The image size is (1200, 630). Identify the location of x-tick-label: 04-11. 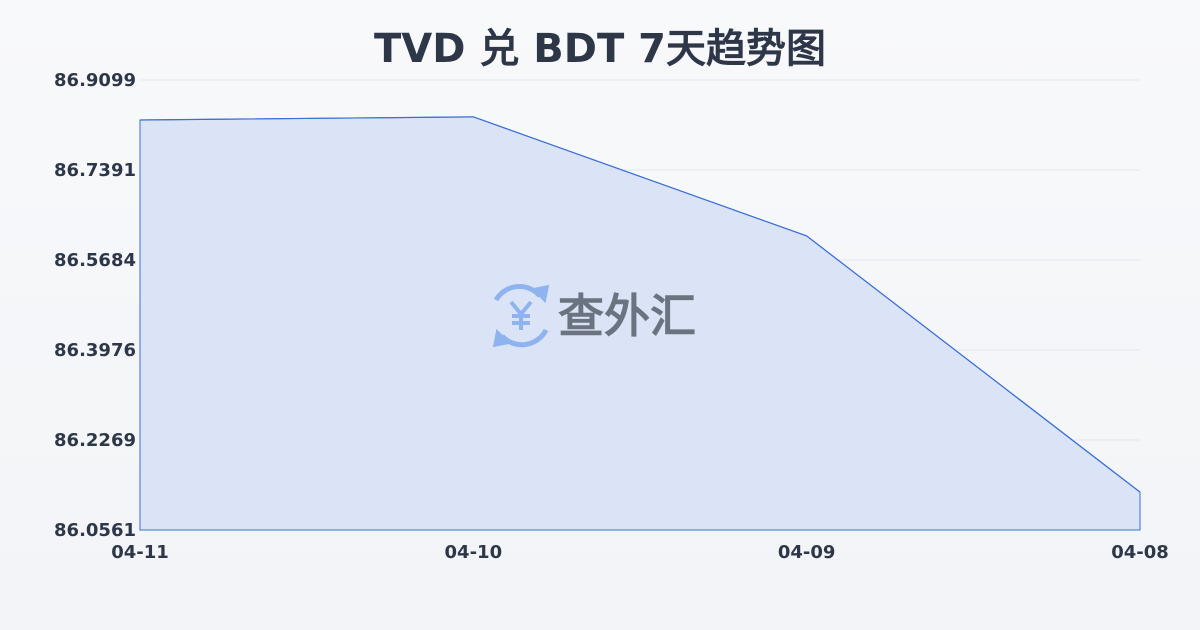
(140, 552).